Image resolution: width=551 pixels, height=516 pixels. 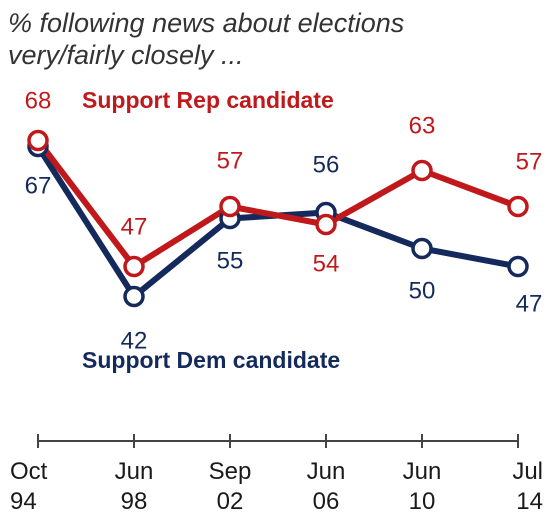 What do you see at coordinates (529, 501) in the screenshot?
I see `x-tick-label: 14` at bounding box center [529, 501].